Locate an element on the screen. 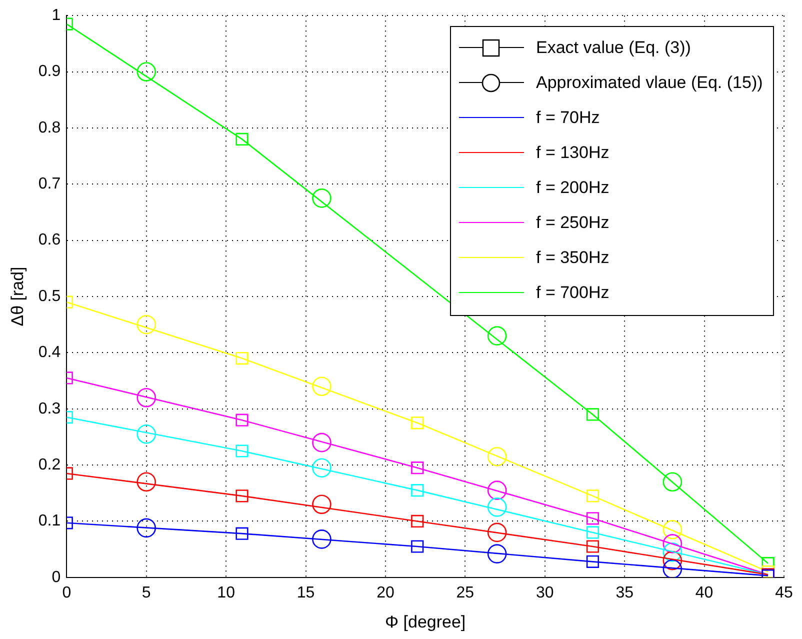  x-tick-label: 35 is located at coordinates (625, 593).